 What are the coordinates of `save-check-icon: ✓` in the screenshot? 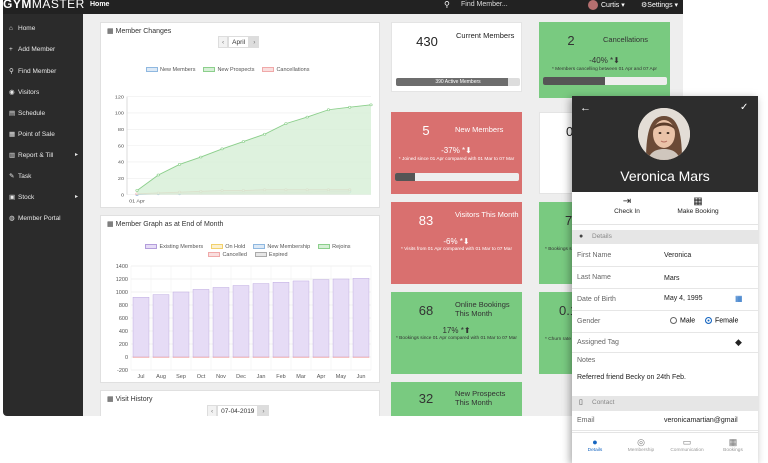 It's located at (744, 107).